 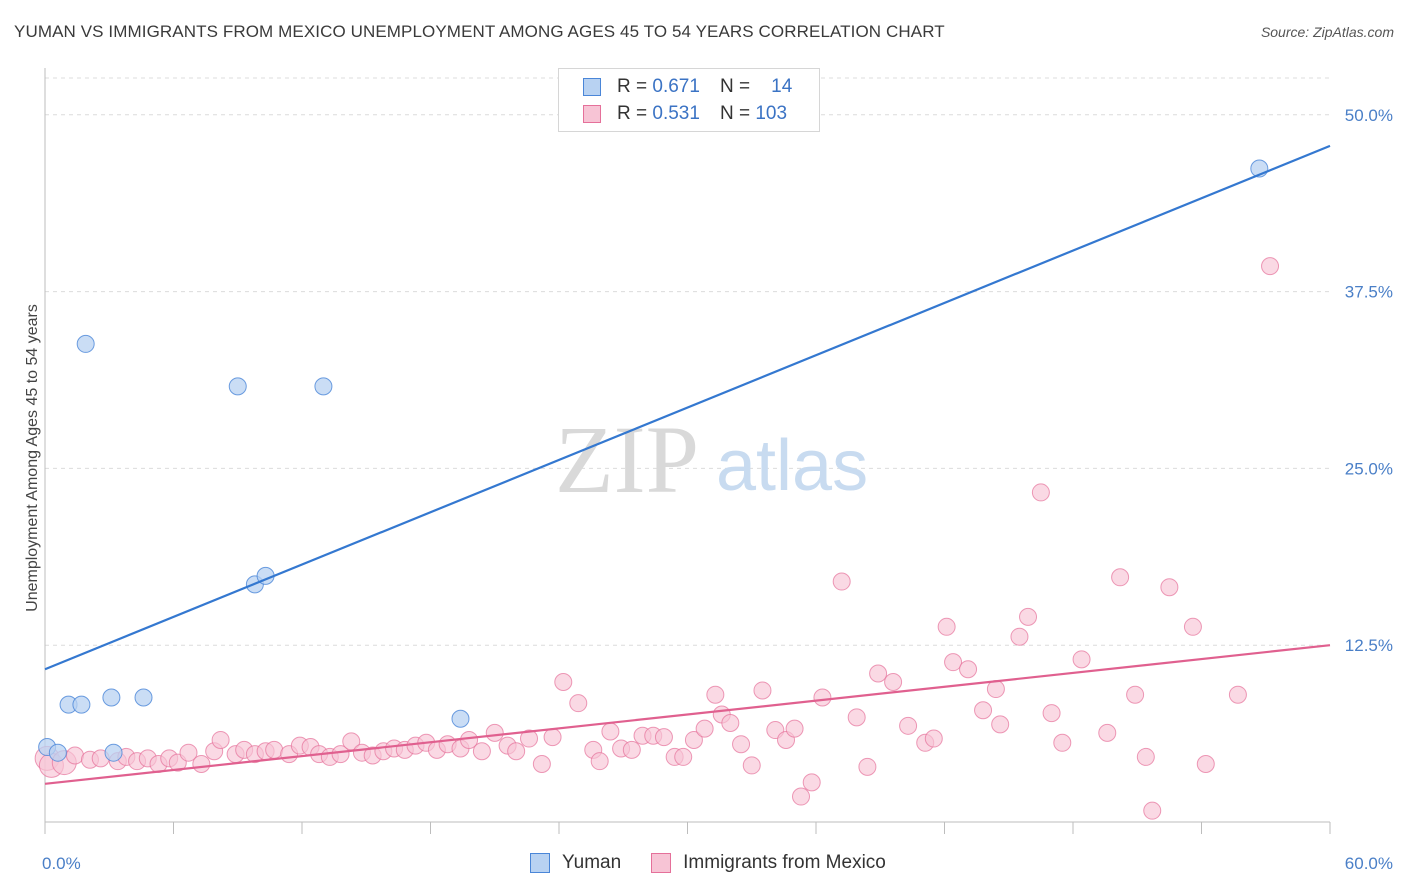 What do you see at coordinates (592, 862) in the screenshot?
I see `legend-label-yuman: Yuman` at bounding box center [592, 862].